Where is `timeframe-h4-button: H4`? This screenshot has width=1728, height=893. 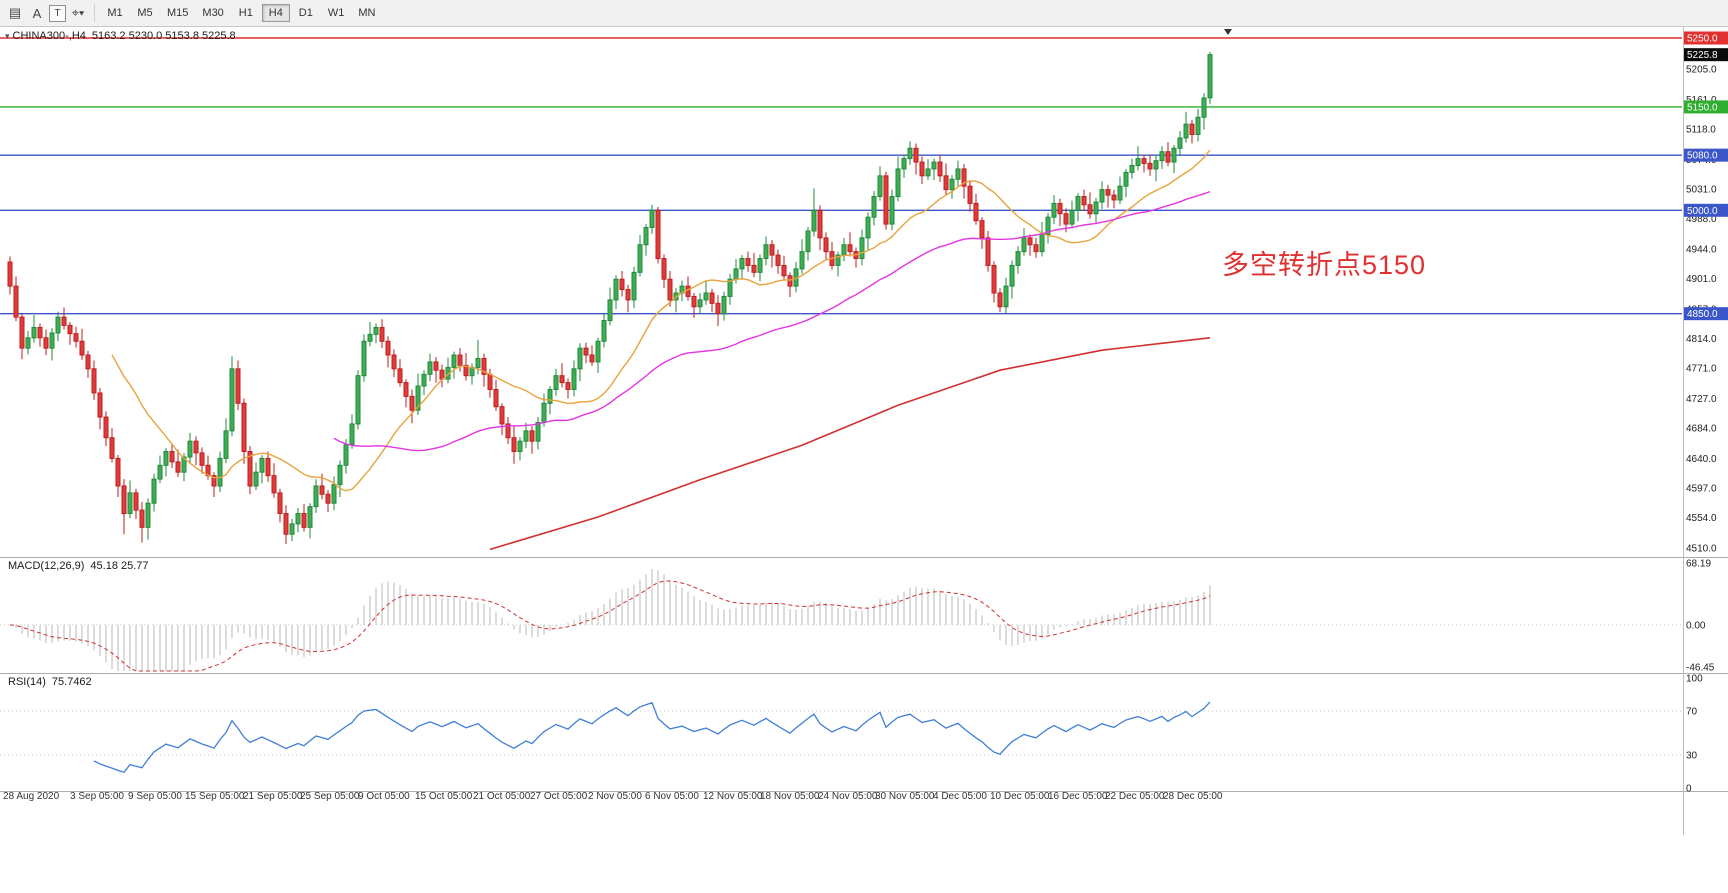 timeframe-h4-button: H4 is located at coordinates (275, 13).